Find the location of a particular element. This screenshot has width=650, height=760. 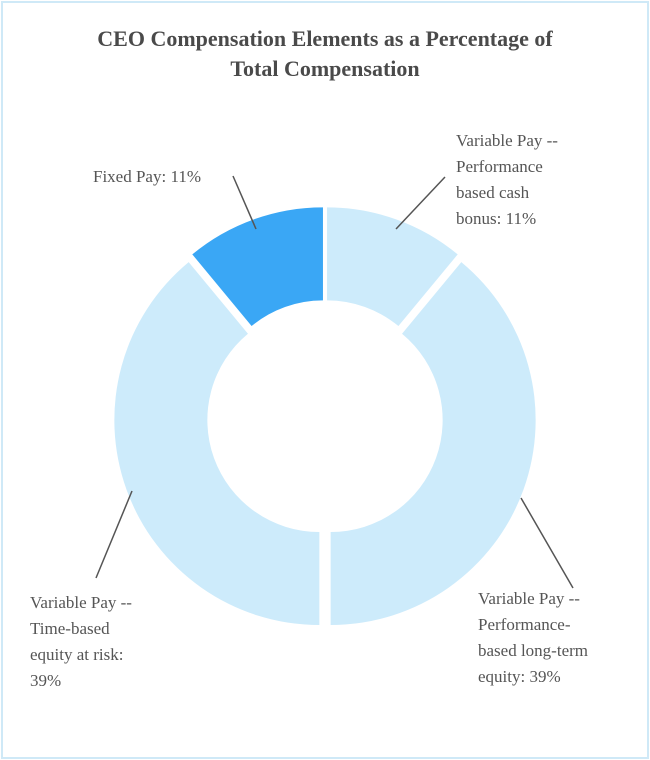

slice-label-line: equity: 39% is located at coordinates (519, 676).